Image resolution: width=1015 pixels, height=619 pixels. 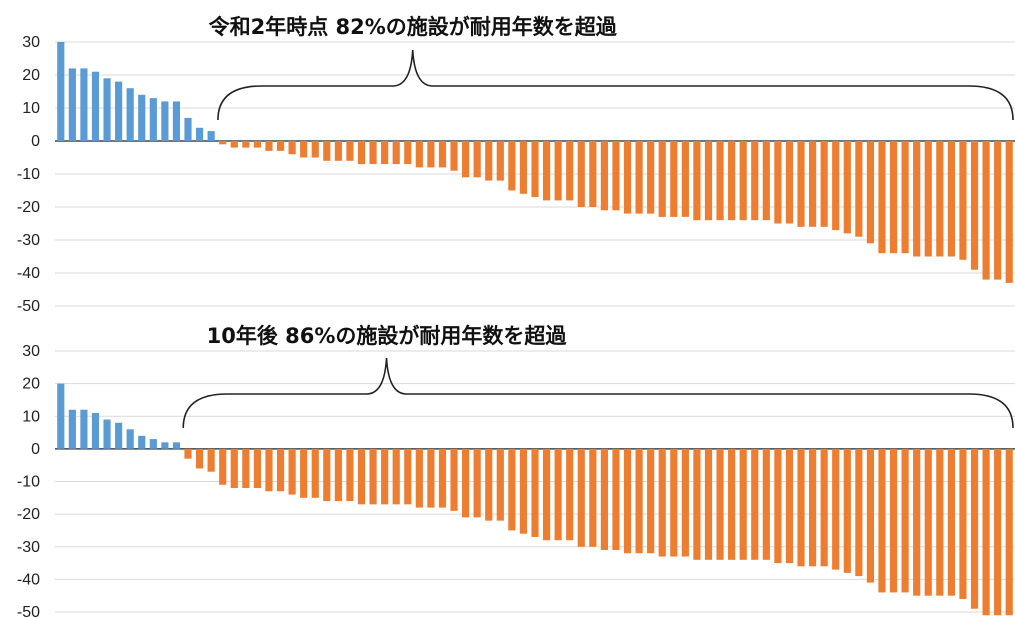 What do you see at coordinates (35, 141) in the screenshot?
I see `y-tick-label: 0` at bounding box center [35, 141].